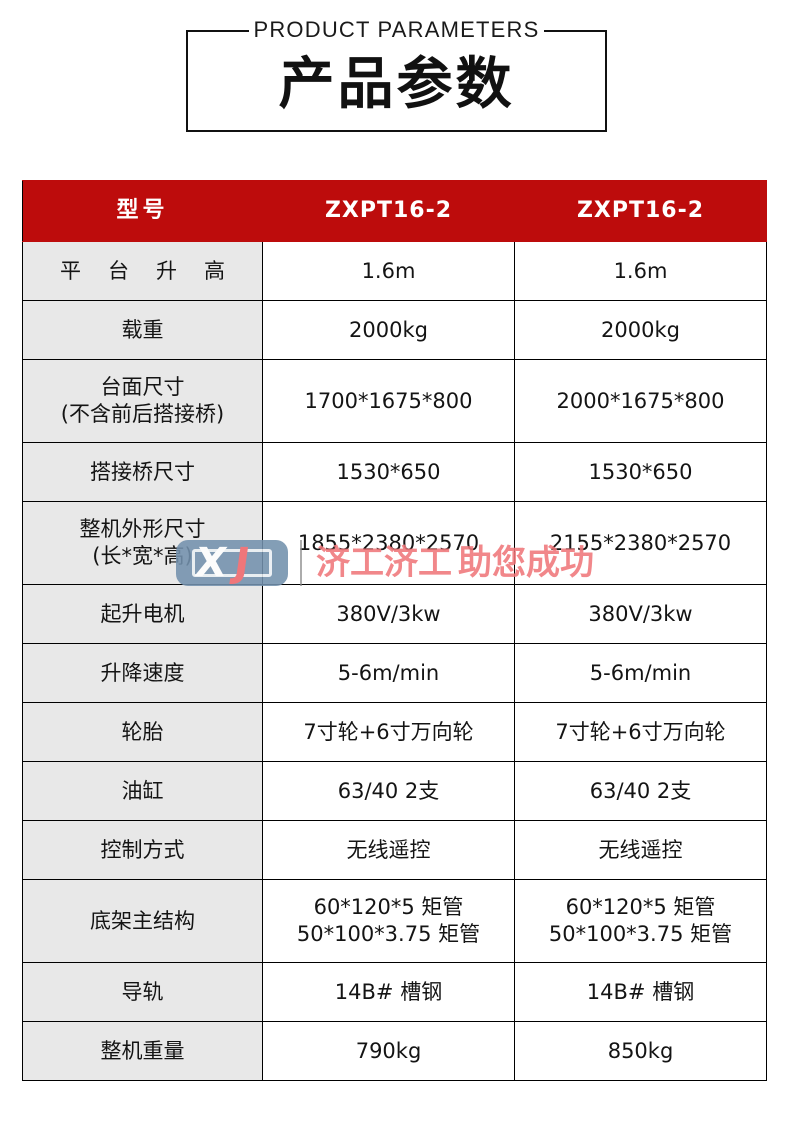 The width and height of the screenshot is (790, 1121). Describe the element at coordinates (388, 401) in the screenshot. I see `cell-value: 1700*1675*800` at that location.